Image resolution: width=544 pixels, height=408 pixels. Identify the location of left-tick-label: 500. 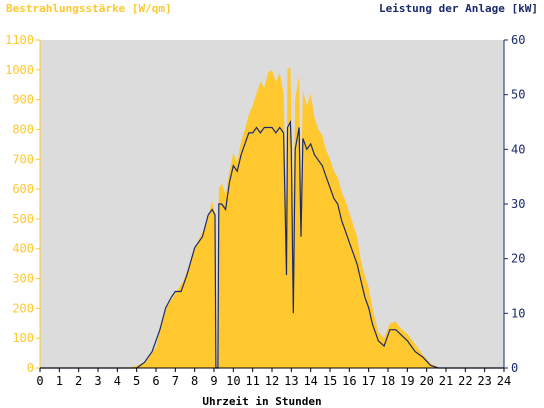
(23, 219).